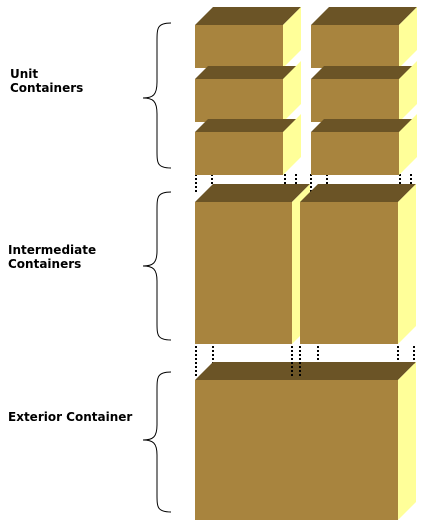 This screenshot has width=432, height=532. I want to click on brace-intermediate-containers, so click(157, 266).